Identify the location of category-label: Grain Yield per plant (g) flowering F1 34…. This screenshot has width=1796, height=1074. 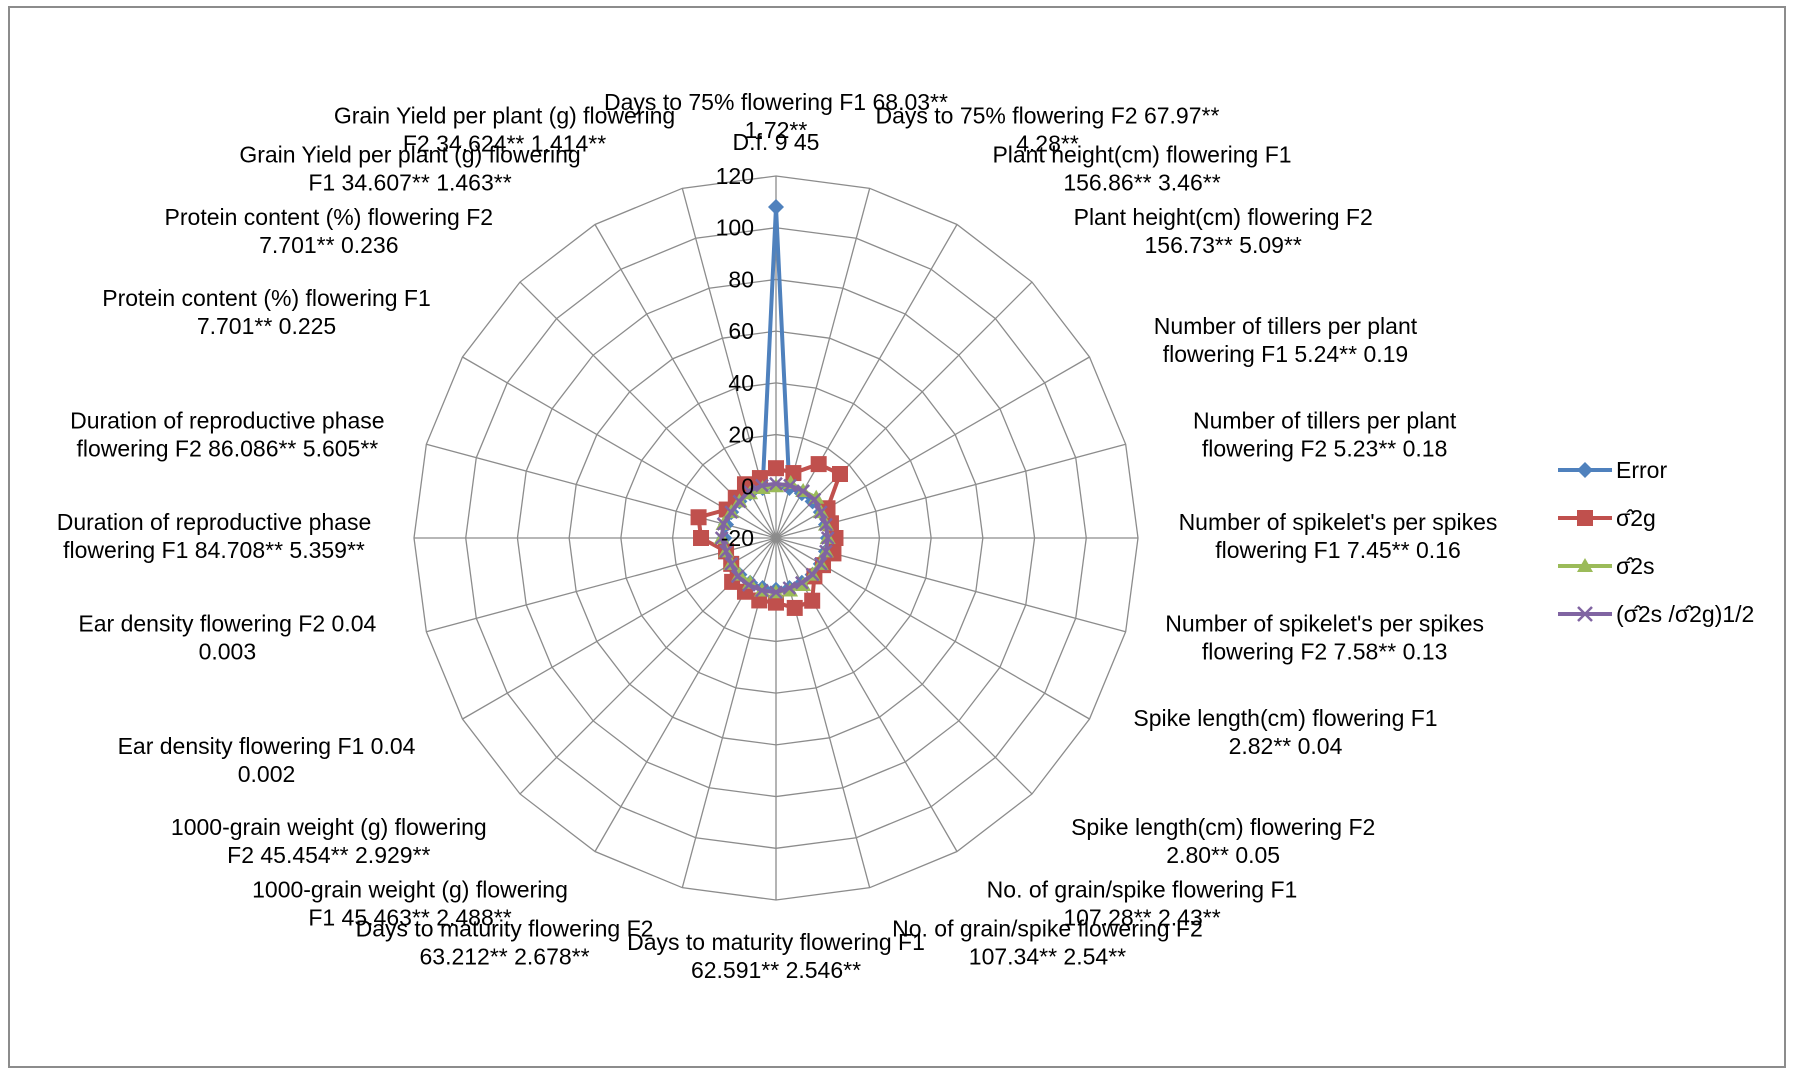
(409, 169).